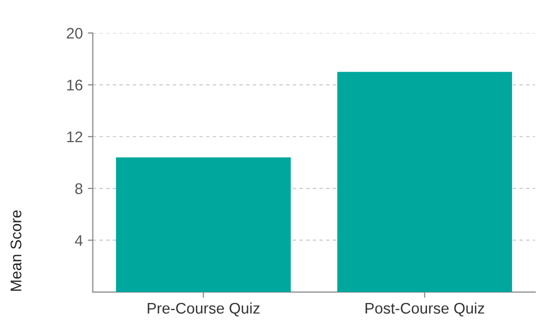 The image size is (549, 330). I want to click on y-tick-label: 4, so click(78, 240).